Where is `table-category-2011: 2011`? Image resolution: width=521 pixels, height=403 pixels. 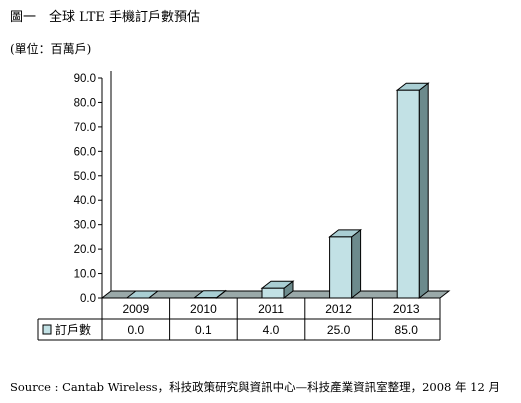 table-category-2011: 2011 is located at coordinates (271, 309).